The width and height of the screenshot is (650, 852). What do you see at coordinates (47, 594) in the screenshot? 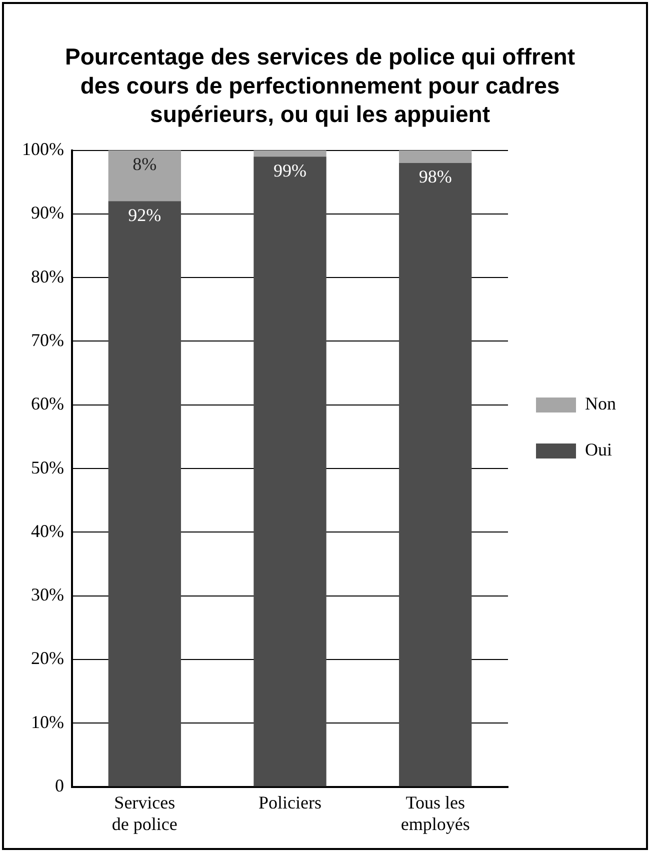
I see `y-tick-label: 30%` at bounding box center [47, 594].